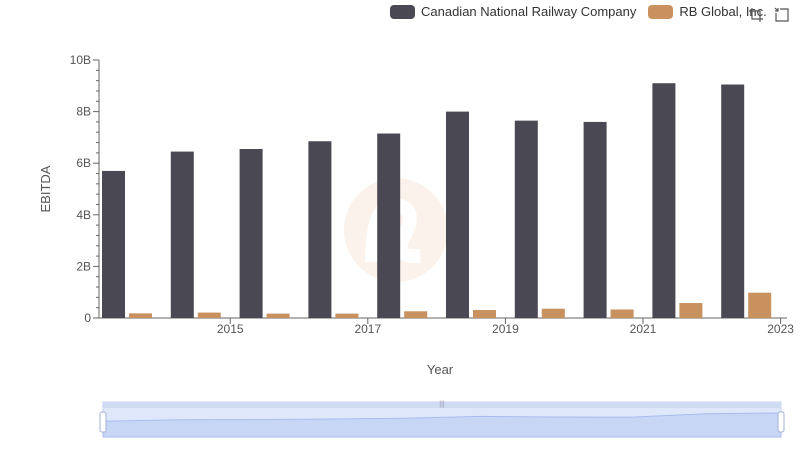 The image size is (800, 461). I want to click on x-axis: 2015 2017 2019 2021 2023, so click(446, 326).